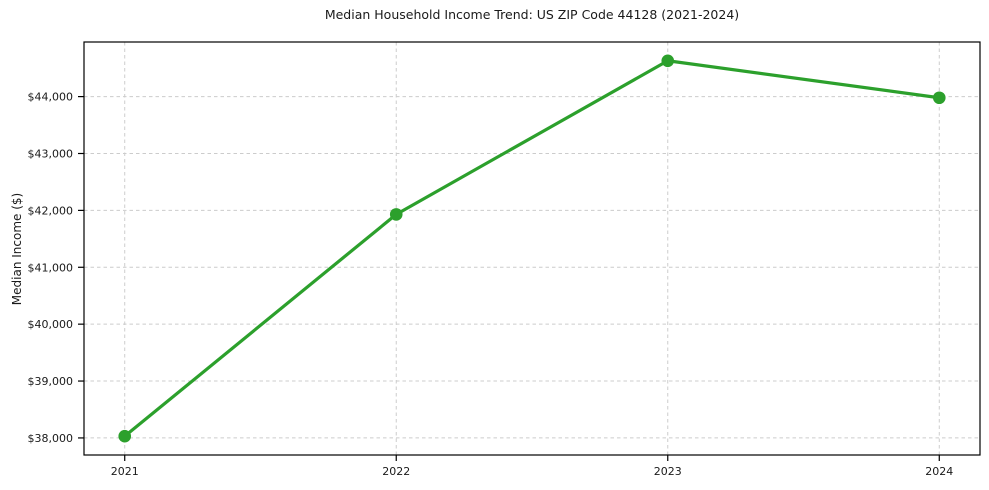 The image size is (989, 490). I want to click on y-tick-label: $41,000, so click(51, 267).